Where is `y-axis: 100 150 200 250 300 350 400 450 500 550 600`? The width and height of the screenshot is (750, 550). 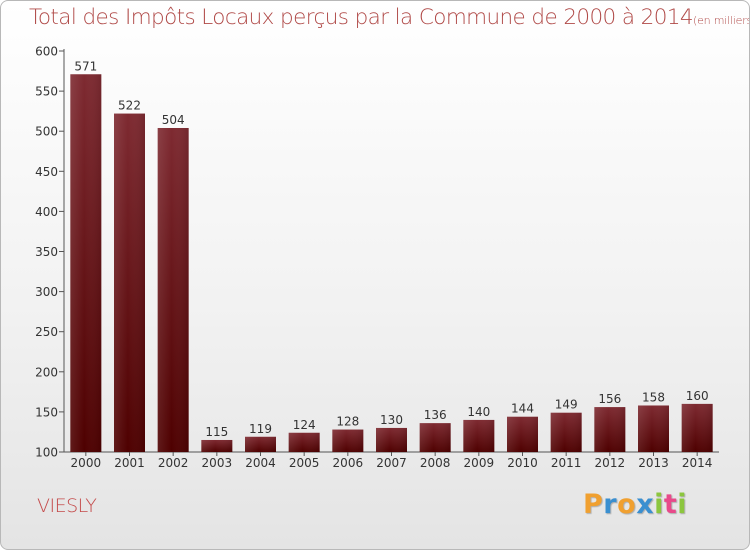
y-axis: 100 150 200 250 300 350 400 450 500 550 600 is located at coordinates (50, 252).